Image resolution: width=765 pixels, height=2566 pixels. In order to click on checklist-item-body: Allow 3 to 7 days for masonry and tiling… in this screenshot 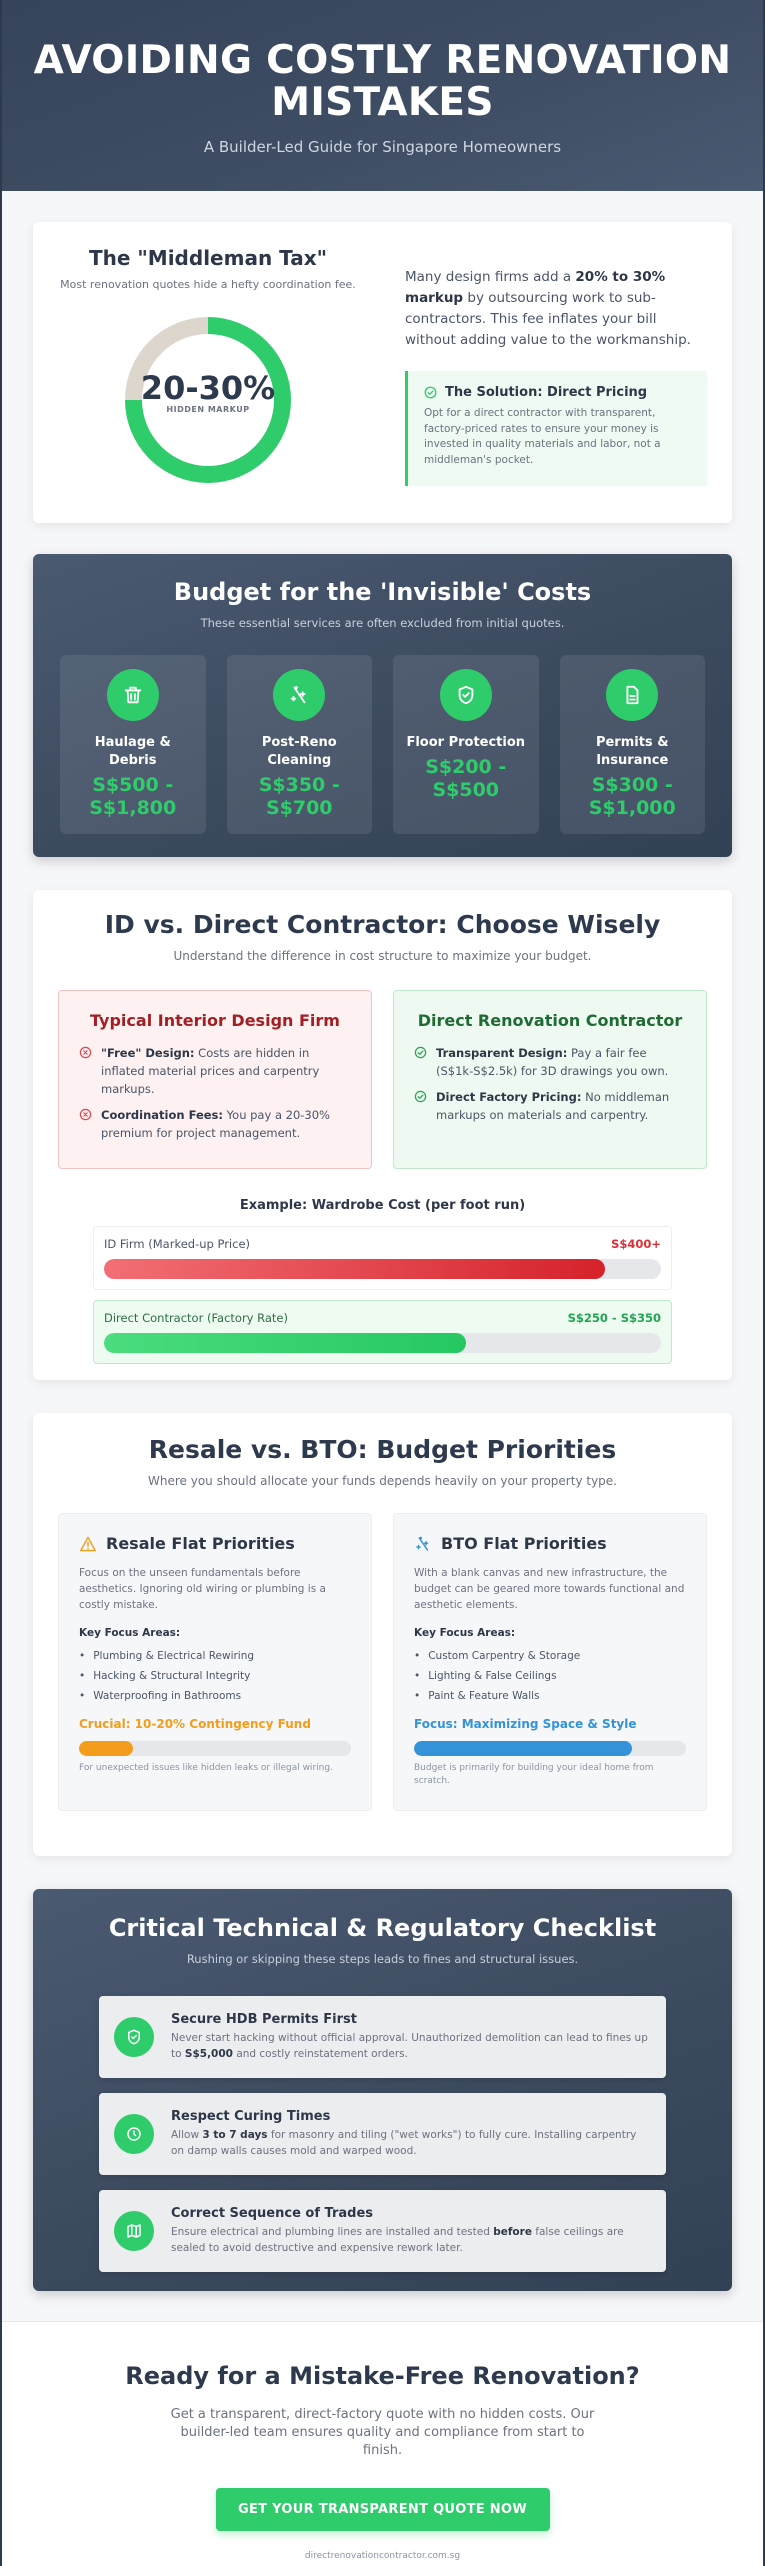, I will do `click(404, 2143)`.